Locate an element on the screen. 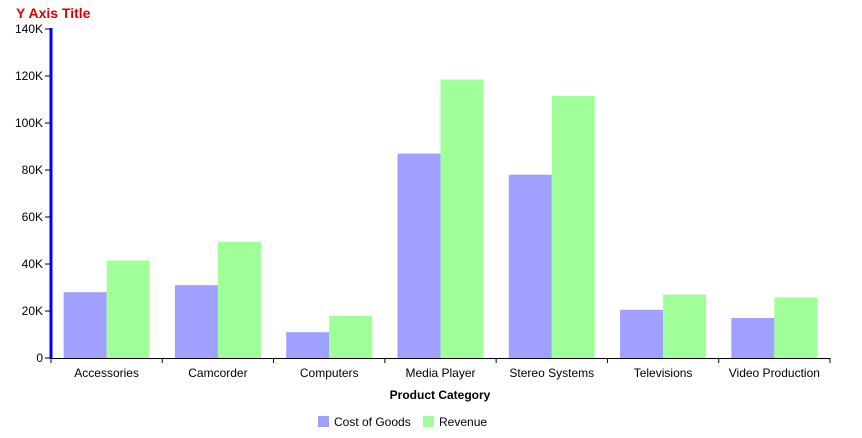 This screenshot has width=862, height=438. y-tick-label: 0 is located at coordinates (39, 358).